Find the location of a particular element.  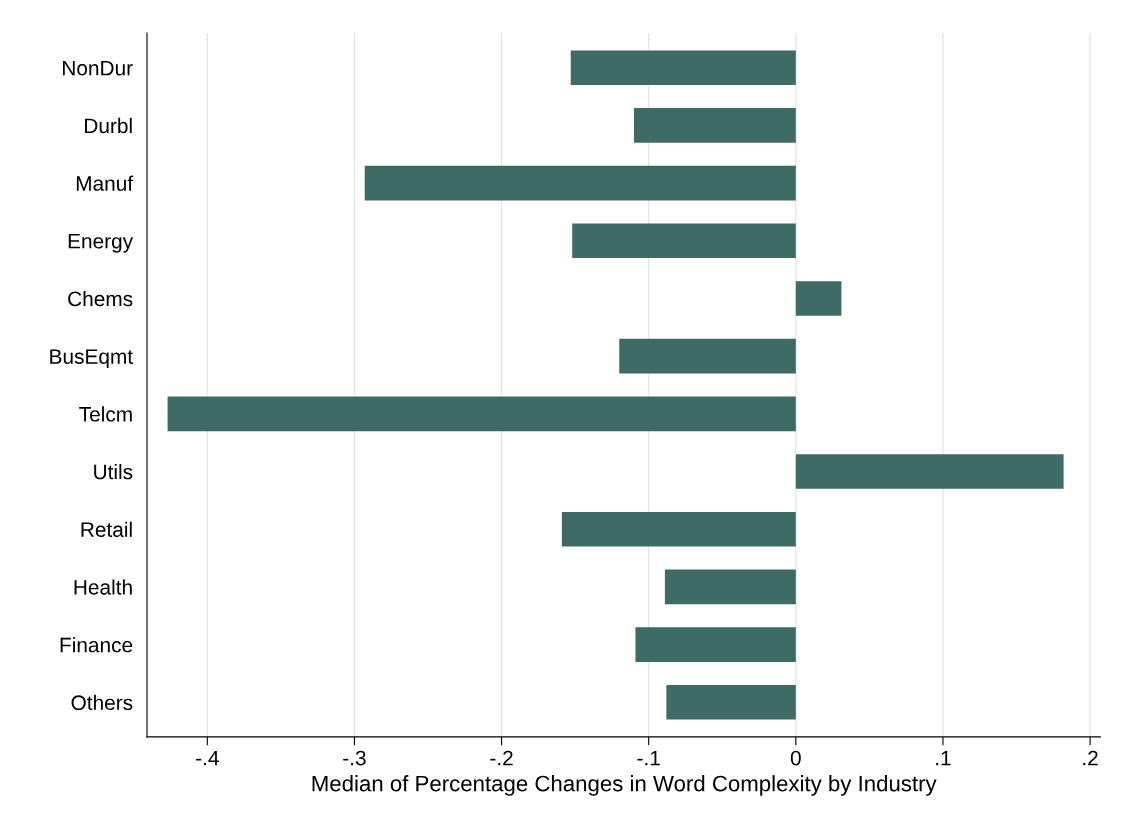

y-tick-label: Utils is located at coordinates (113, 472).